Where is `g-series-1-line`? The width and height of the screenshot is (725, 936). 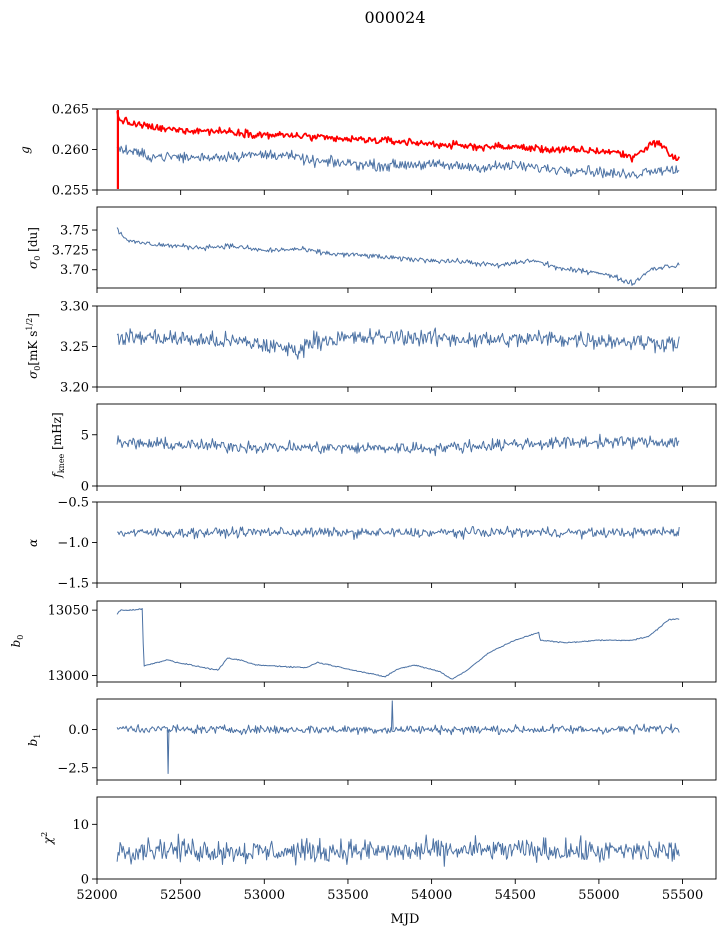 g-series-1-line is located at coordinates (398, 161).